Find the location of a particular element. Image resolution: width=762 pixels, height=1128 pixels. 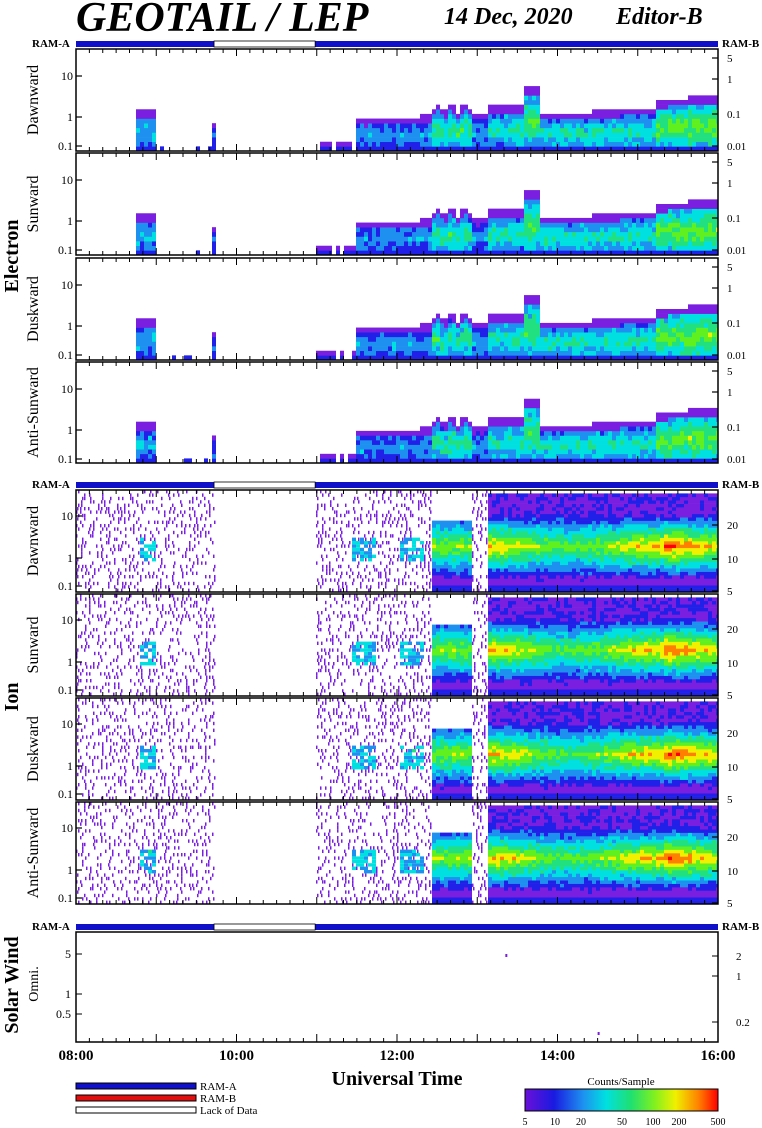

left-tick-label: 1 is located at coordinates (70, 430).